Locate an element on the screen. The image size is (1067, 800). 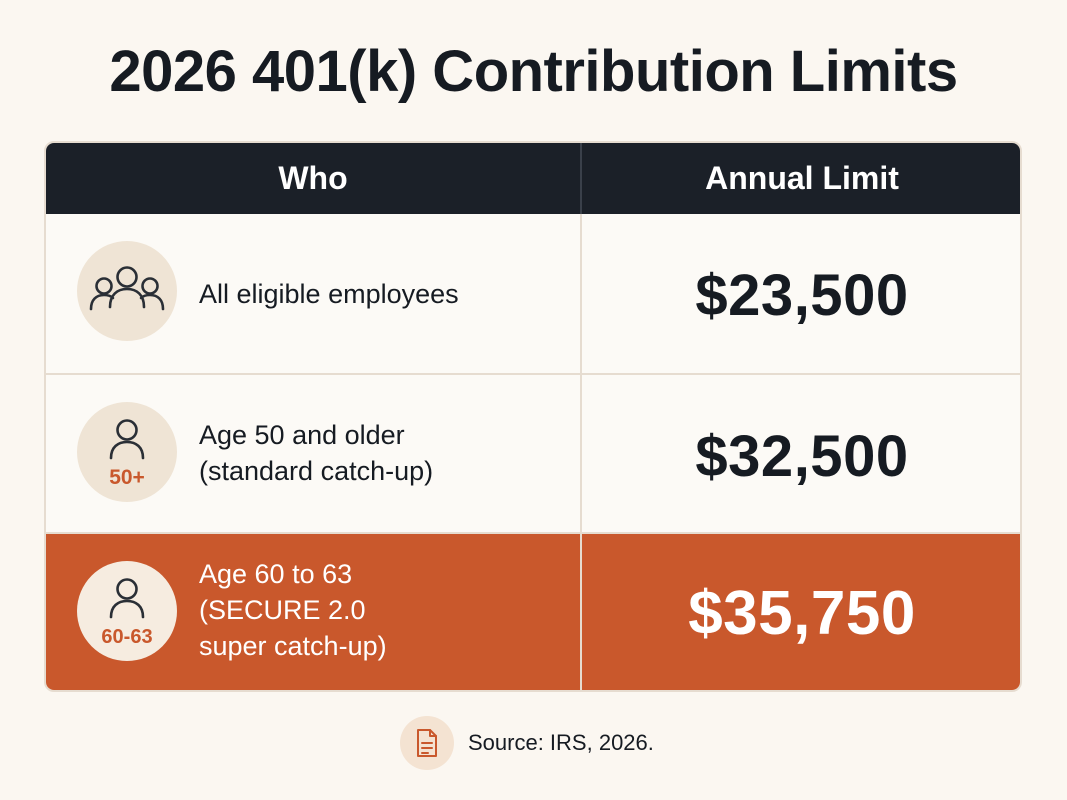
header-annual-limit: Annual Limit is located at coordinates (802, 178).